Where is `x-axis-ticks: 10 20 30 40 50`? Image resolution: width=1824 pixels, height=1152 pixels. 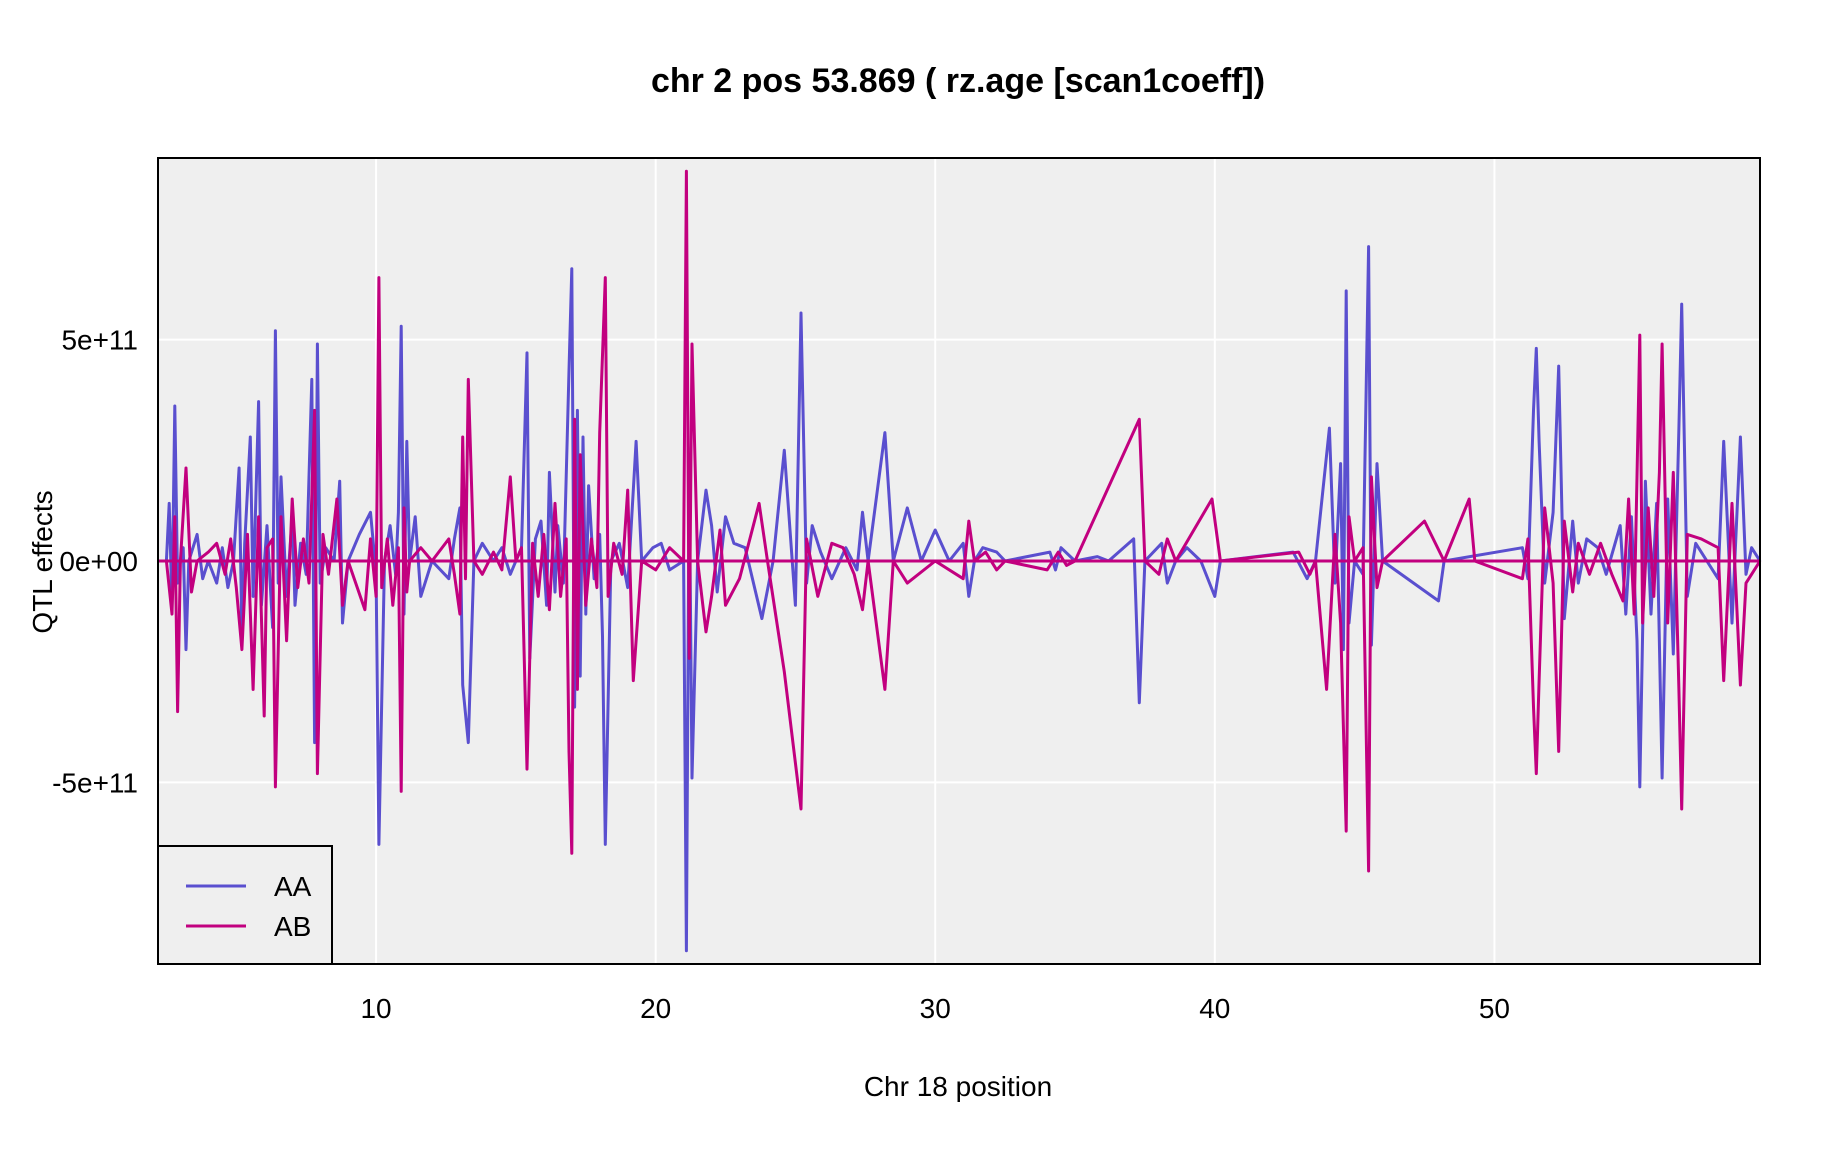 x-axis-ticks: 10 20 30 40 50 is located at coordinates (934, 1008).